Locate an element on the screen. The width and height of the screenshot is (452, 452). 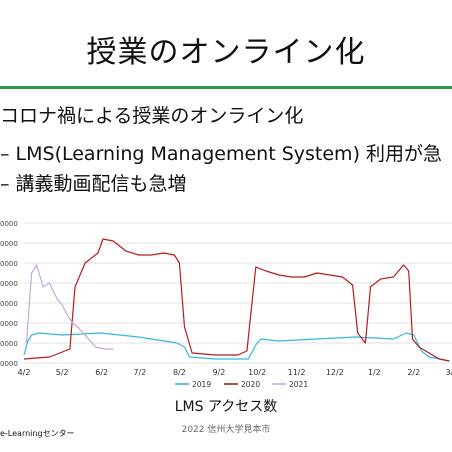
series-2021-line is located at coordinates (69, 307).